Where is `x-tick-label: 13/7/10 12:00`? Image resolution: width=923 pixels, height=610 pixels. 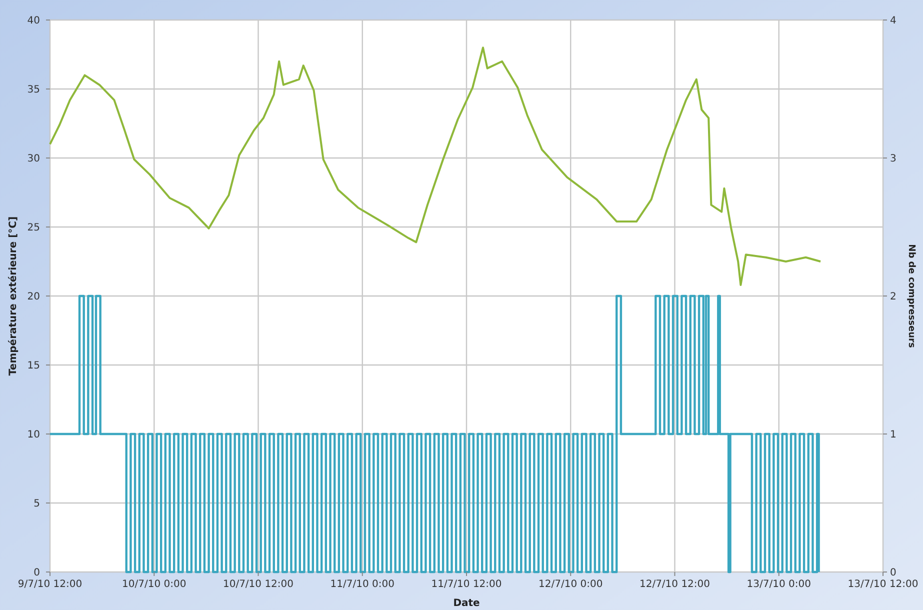
x-tick-label: 13/7/10 12:00 is located at coordinates (883, 584).